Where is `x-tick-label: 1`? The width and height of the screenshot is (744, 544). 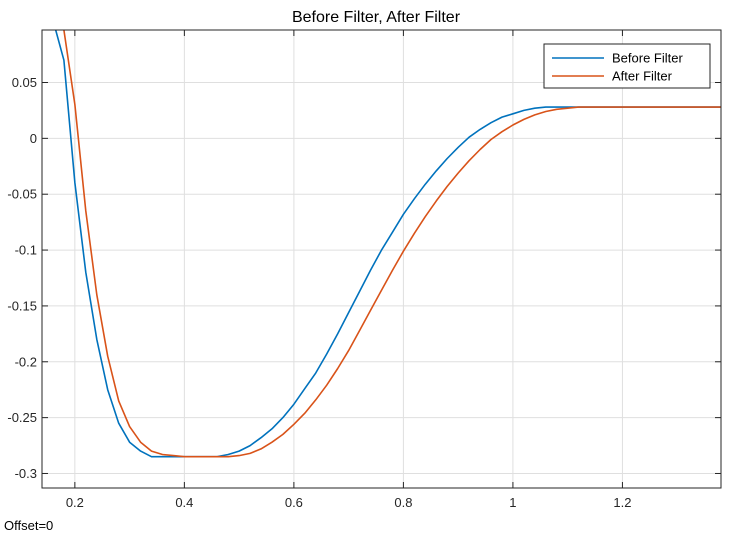 x-tick-label: 1 is located at coordinates (512, 502).